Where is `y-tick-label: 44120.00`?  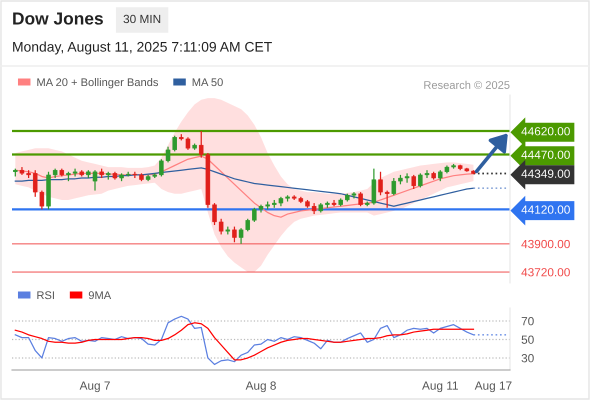 y-tick-label: 44120.00 is located at coordinates (545, 209).